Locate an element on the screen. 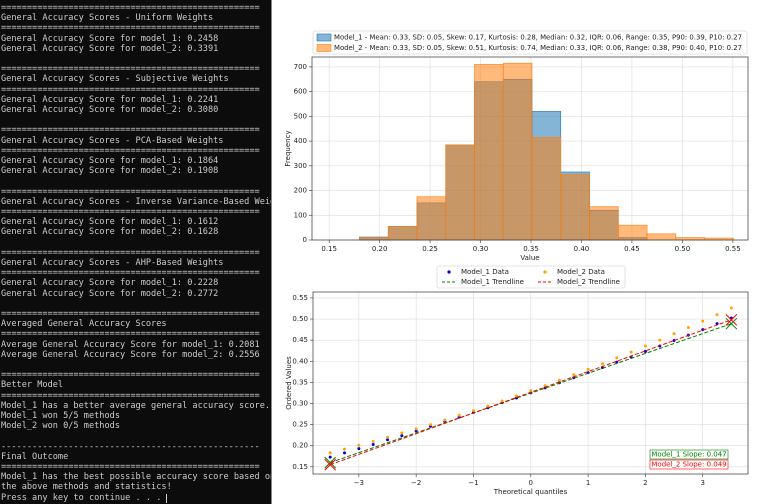  x-axis-label: Theoretical quantiles is located at coordinates (530, 492).